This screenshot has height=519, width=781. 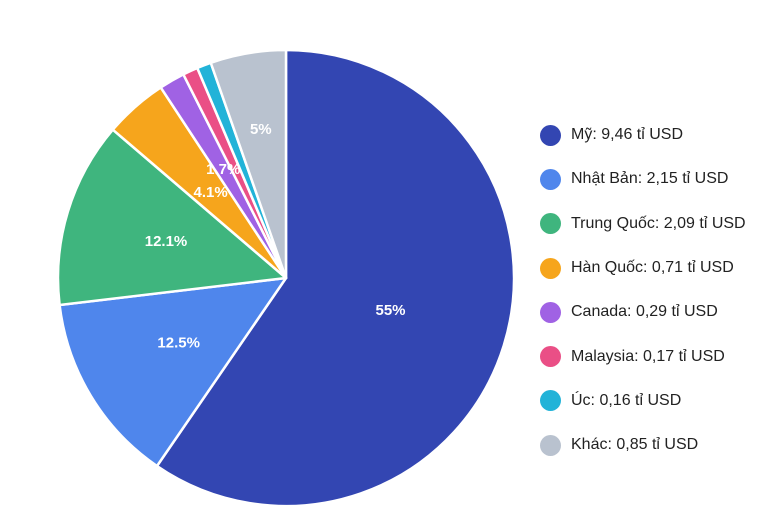 I want to click on legend-item-3: Hàn Quốc: 0,71 tỉ USD, so click(x=643, y=268).